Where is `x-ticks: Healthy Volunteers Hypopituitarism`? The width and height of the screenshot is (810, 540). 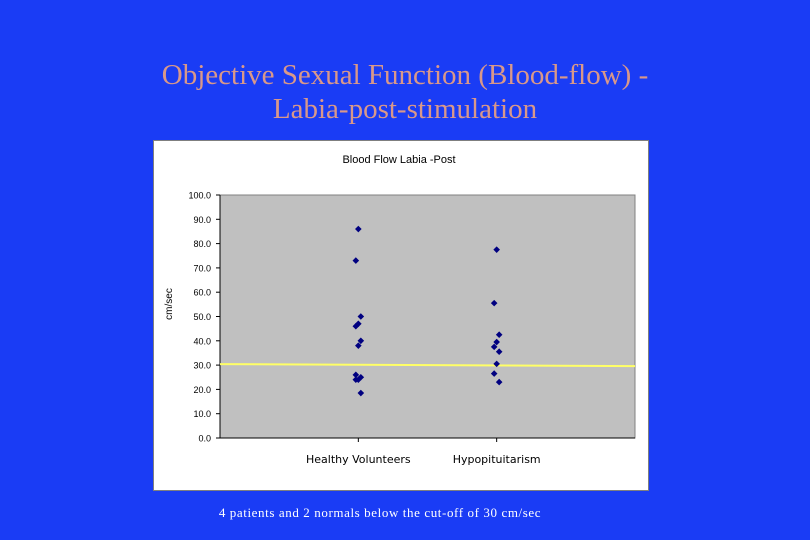 x-ticks: Healthy Volunteers Hypopituitarism is located at coordinates (423, 452).